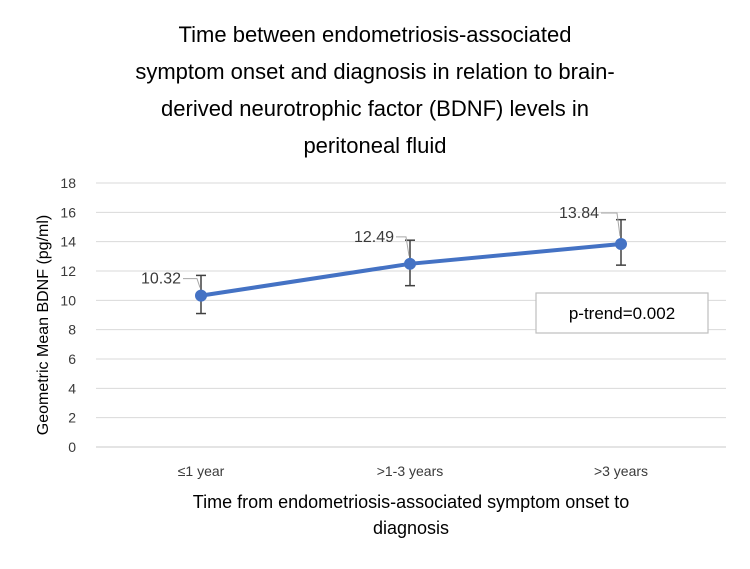  I want to click on x-axis-ticks: ≤1 year >1-3 years >3 years, so click(413, 471).